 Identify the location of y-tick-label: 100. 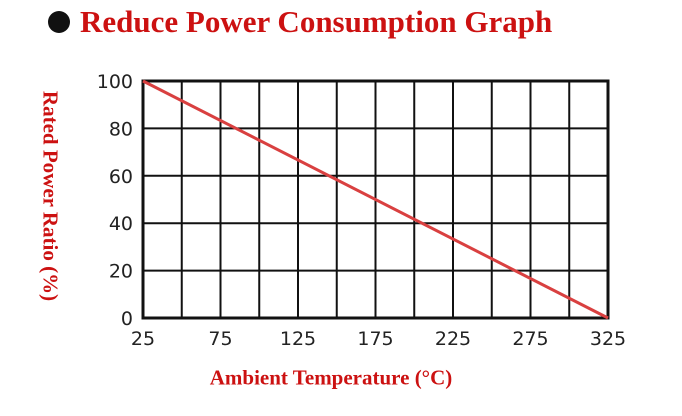
(115, 82).